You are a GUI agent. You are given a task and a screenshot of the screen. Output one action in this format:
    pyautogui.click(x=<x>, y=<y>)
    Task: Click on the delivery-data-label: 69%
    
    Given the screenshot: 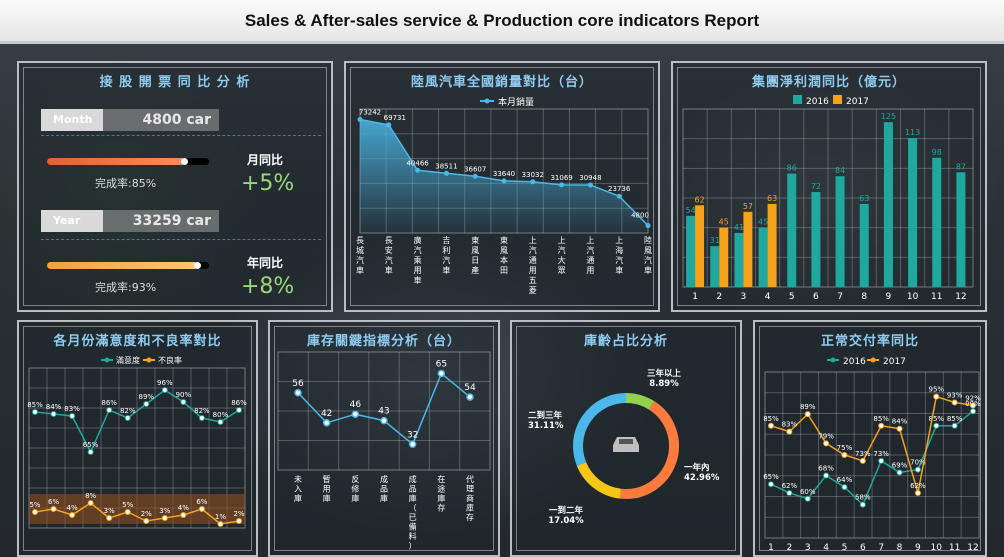 What is the action you would take?
    pyautogui.click(x=900, y=466)
    